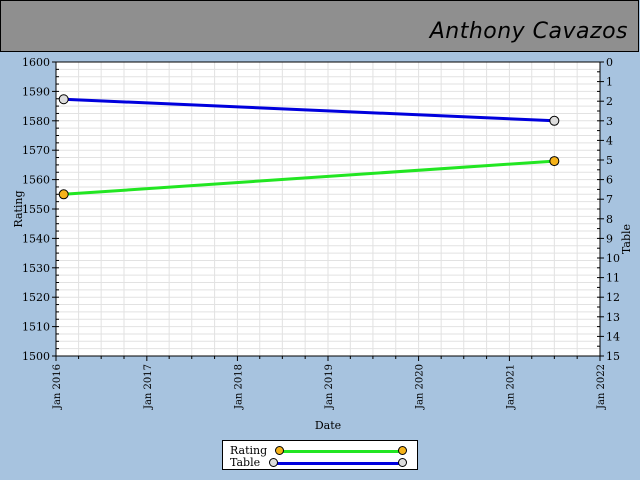 This screenshot has height=480, width=640. I want to click on y-tick-label: 1530, so click(36, 268).